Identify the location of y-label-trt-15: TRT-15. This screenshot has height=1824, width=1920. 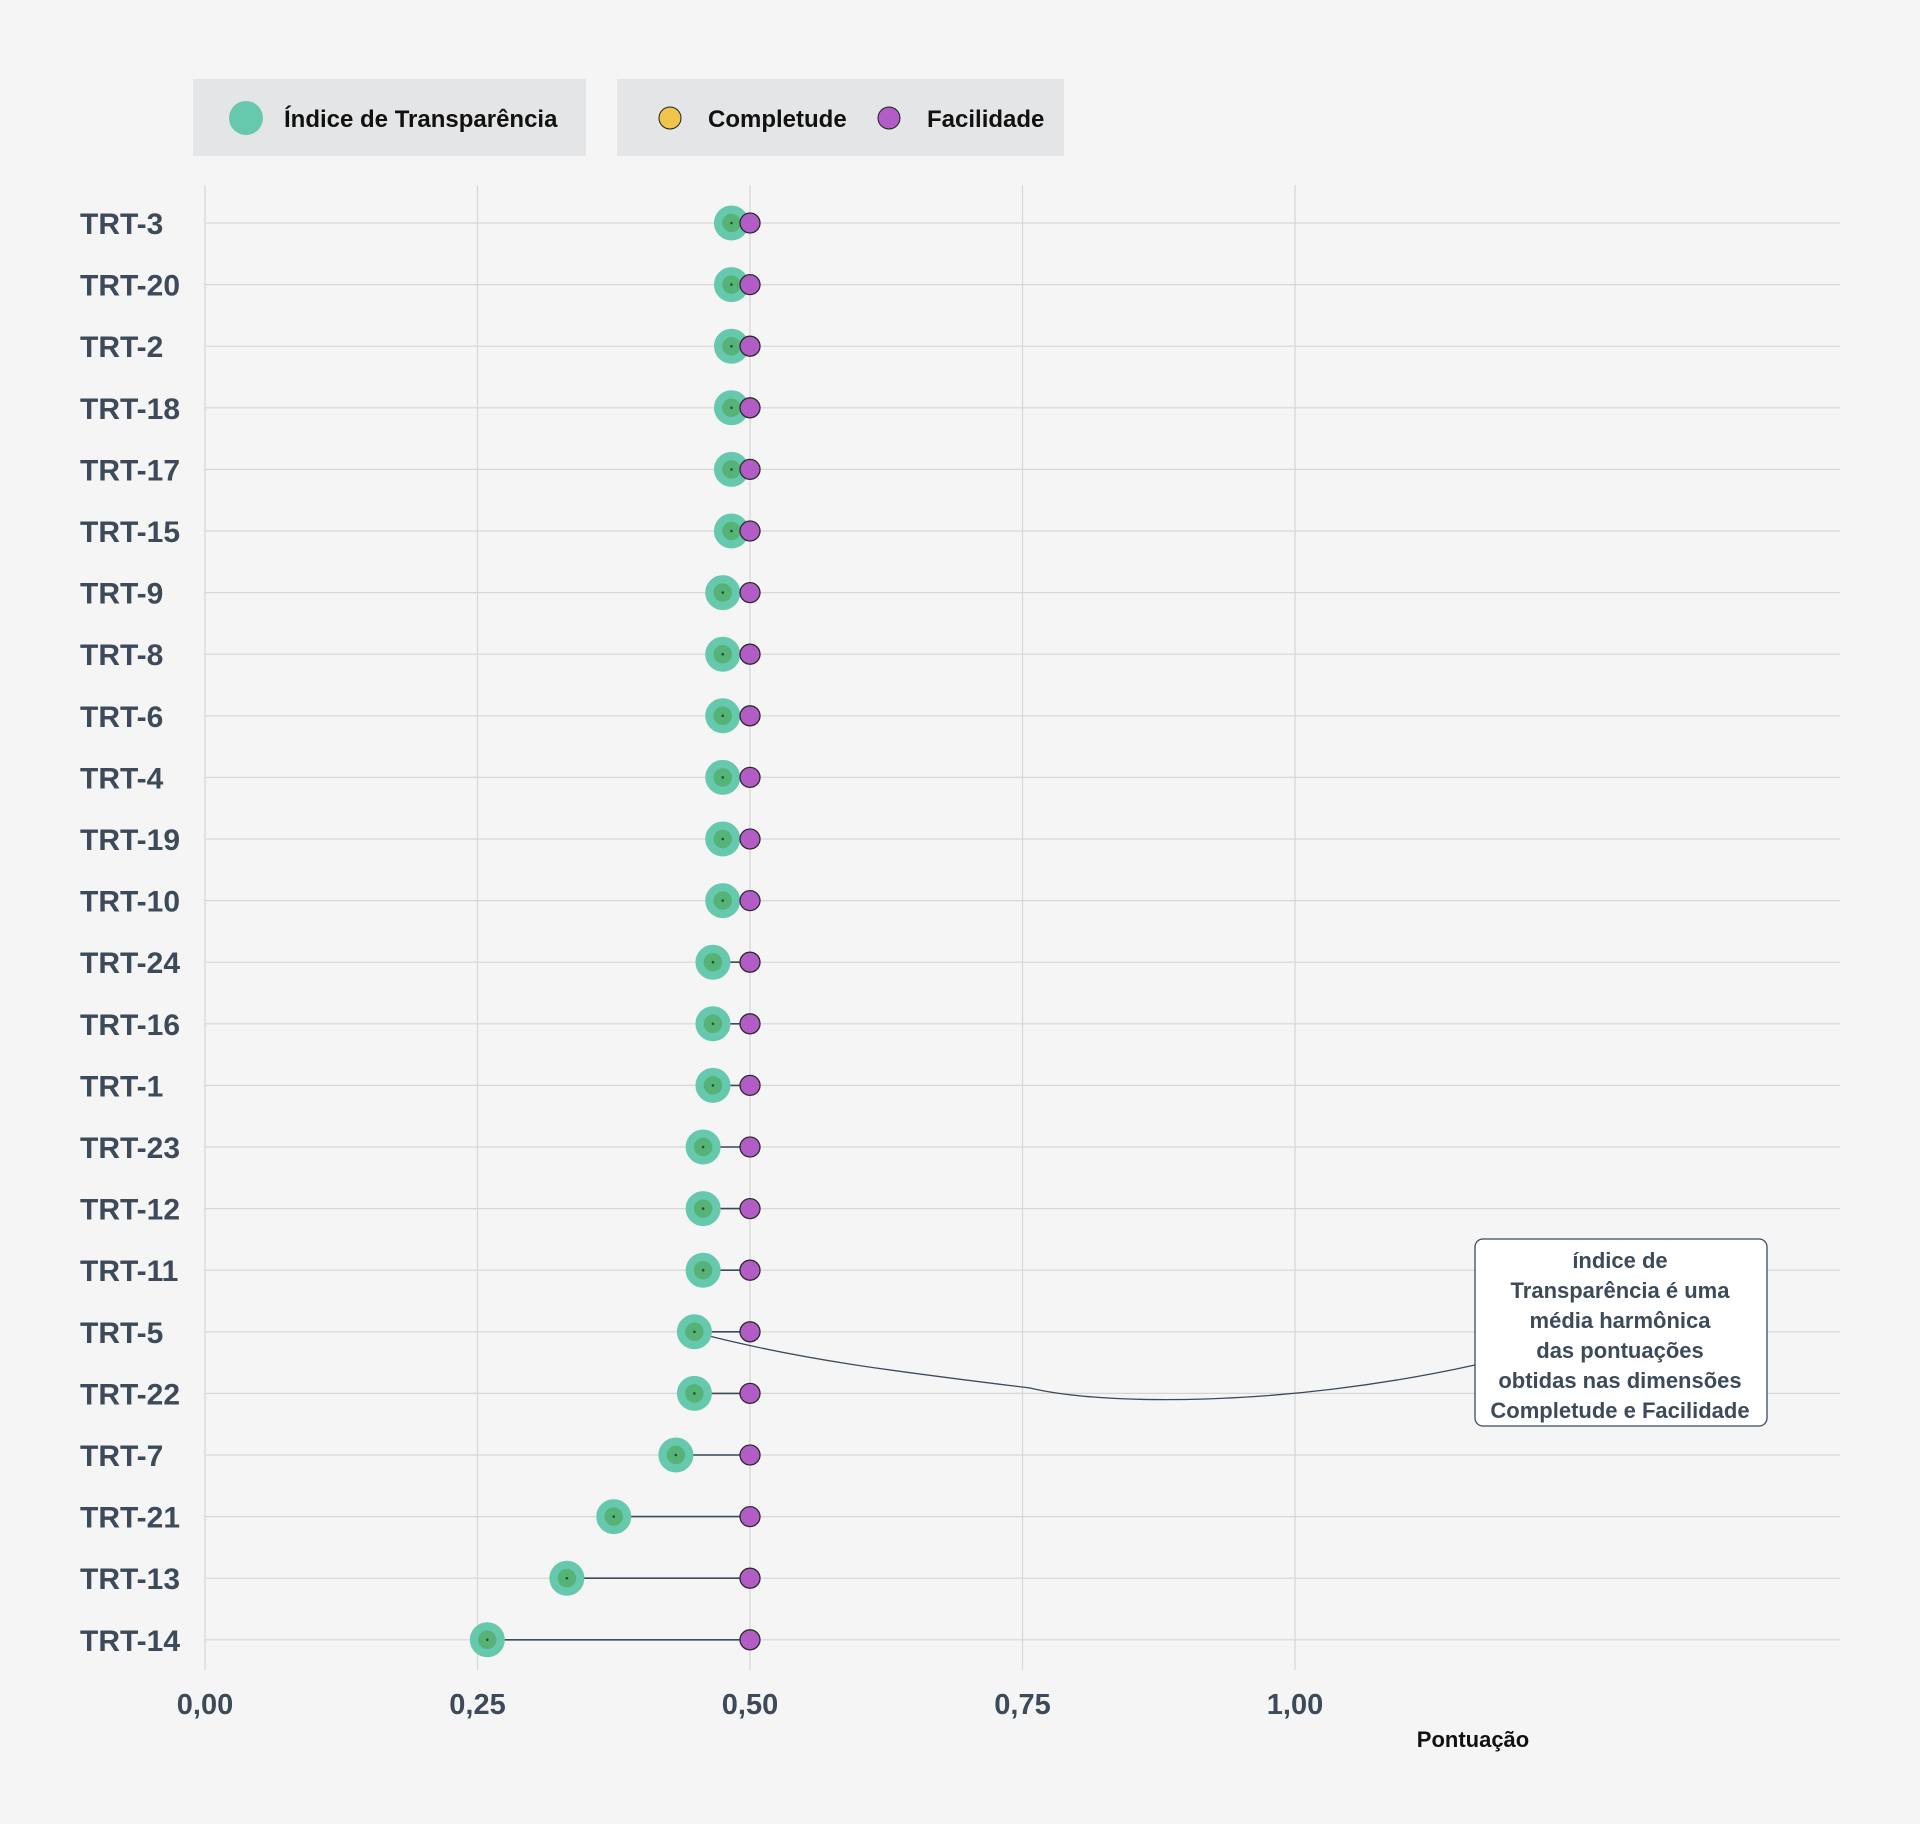
(130, 532).